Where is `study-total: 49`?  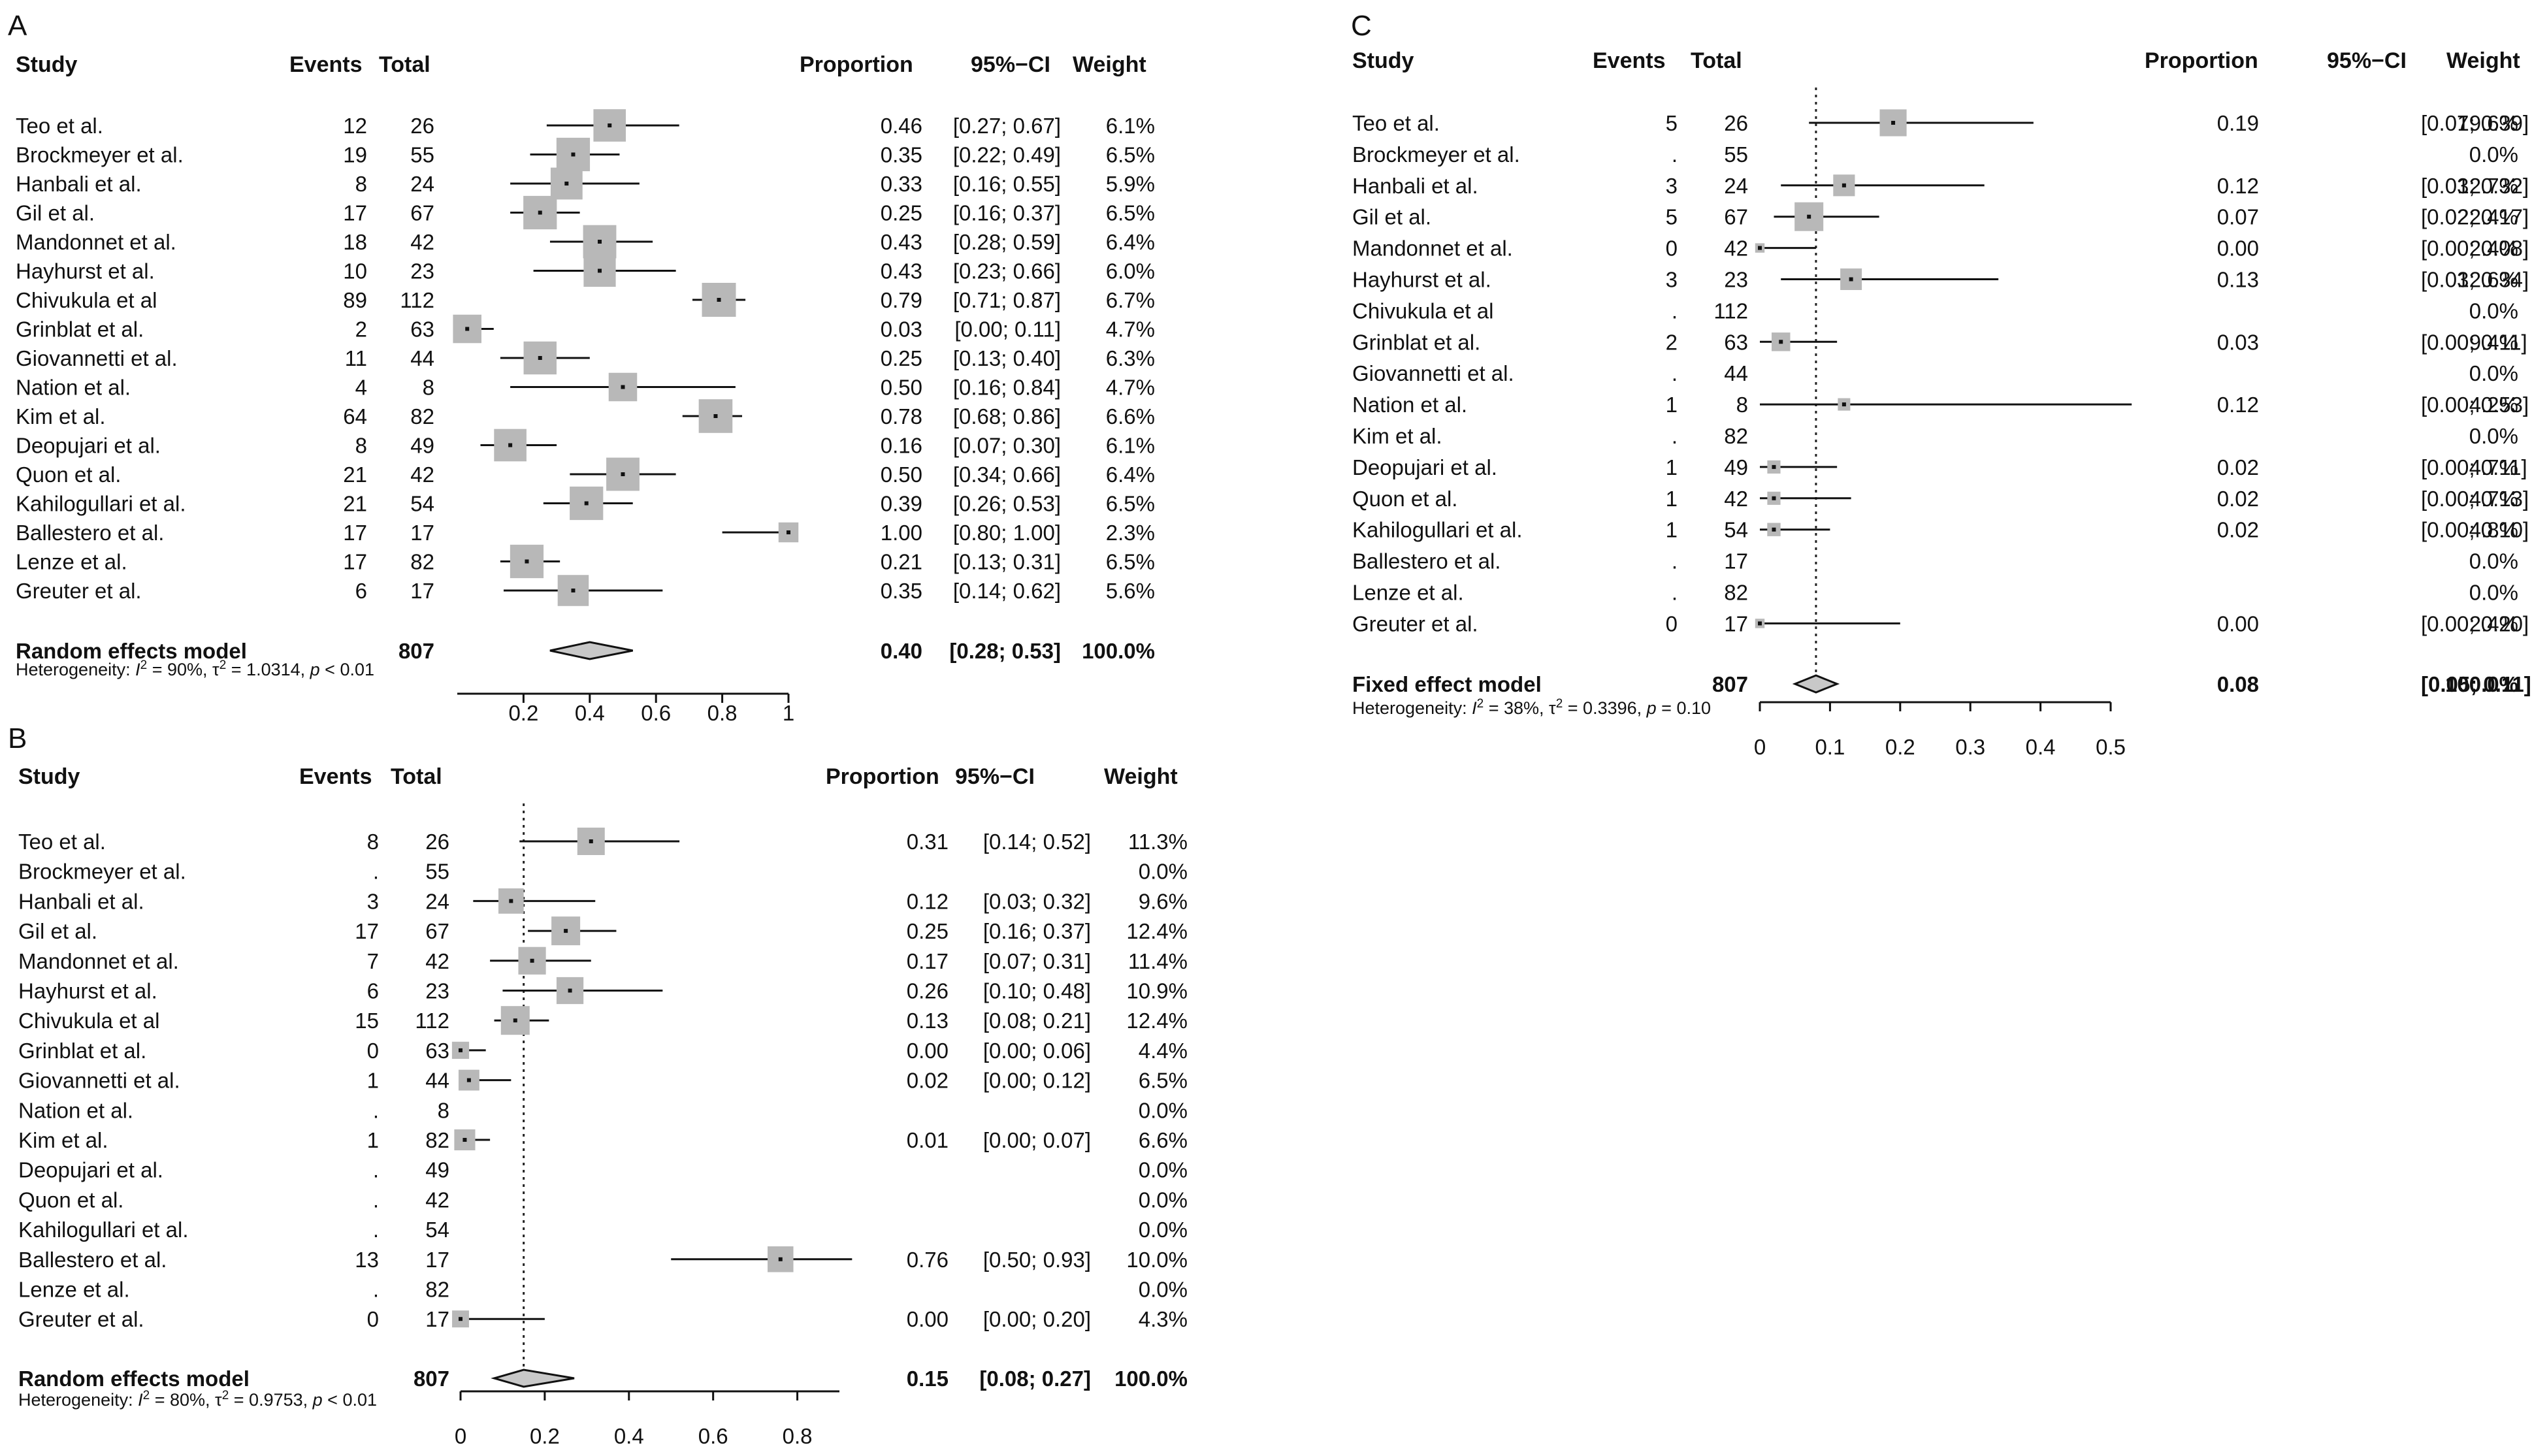
study-total: 49 is located at coordinates (437, 1170).